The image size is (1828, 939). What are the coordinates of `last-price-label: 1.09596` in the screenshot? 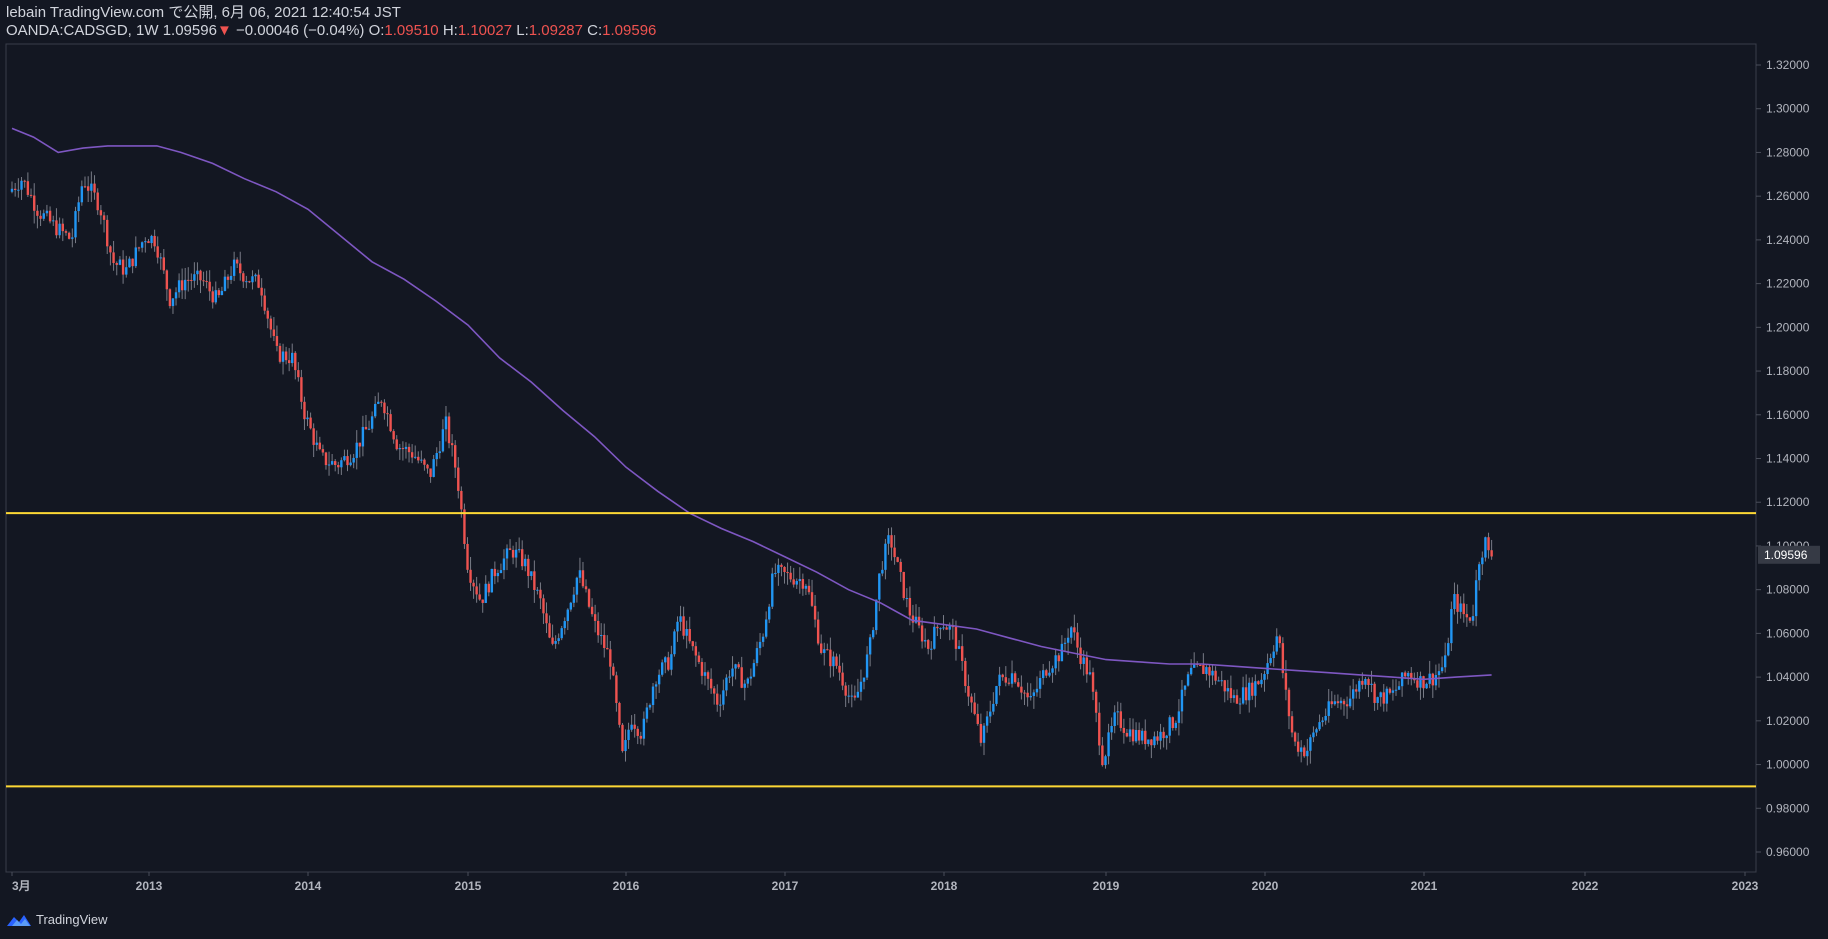 It's located at (1786, 555).